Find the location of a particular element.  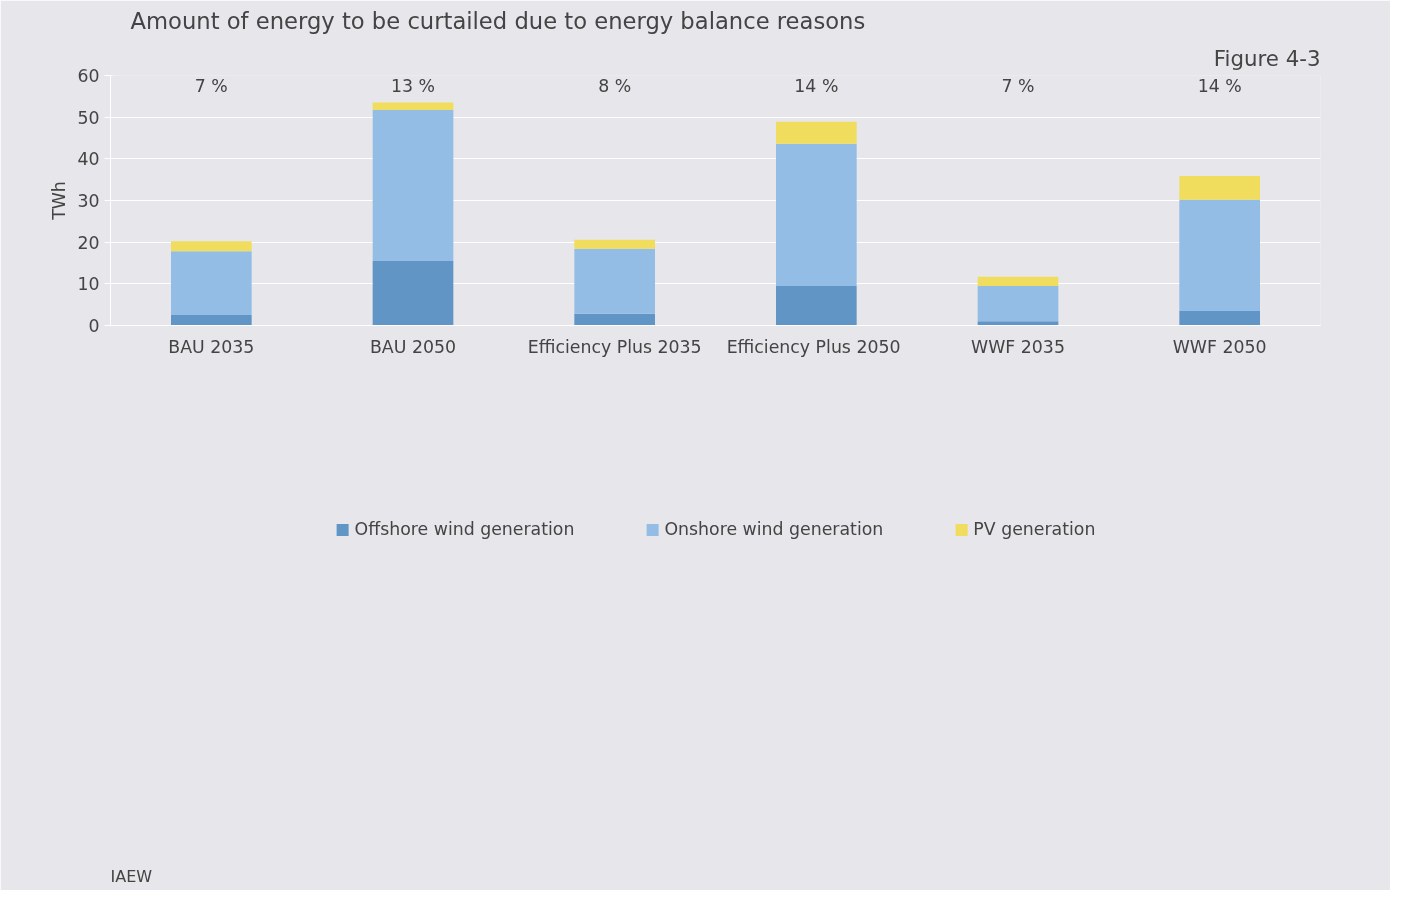

y-tick-label: 40 is located at coordinates (88, 159).